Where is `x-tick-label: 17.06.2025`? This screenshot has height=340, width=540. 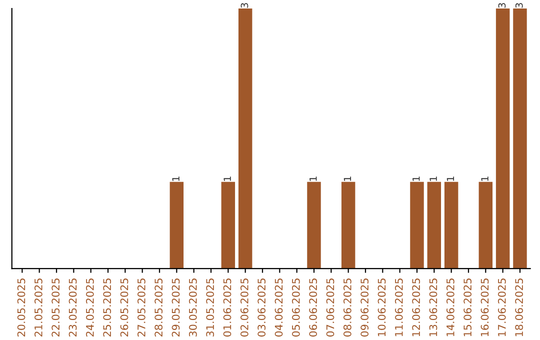
x-tick-label: 17.06.2025 is located at coordinates (502, 307).